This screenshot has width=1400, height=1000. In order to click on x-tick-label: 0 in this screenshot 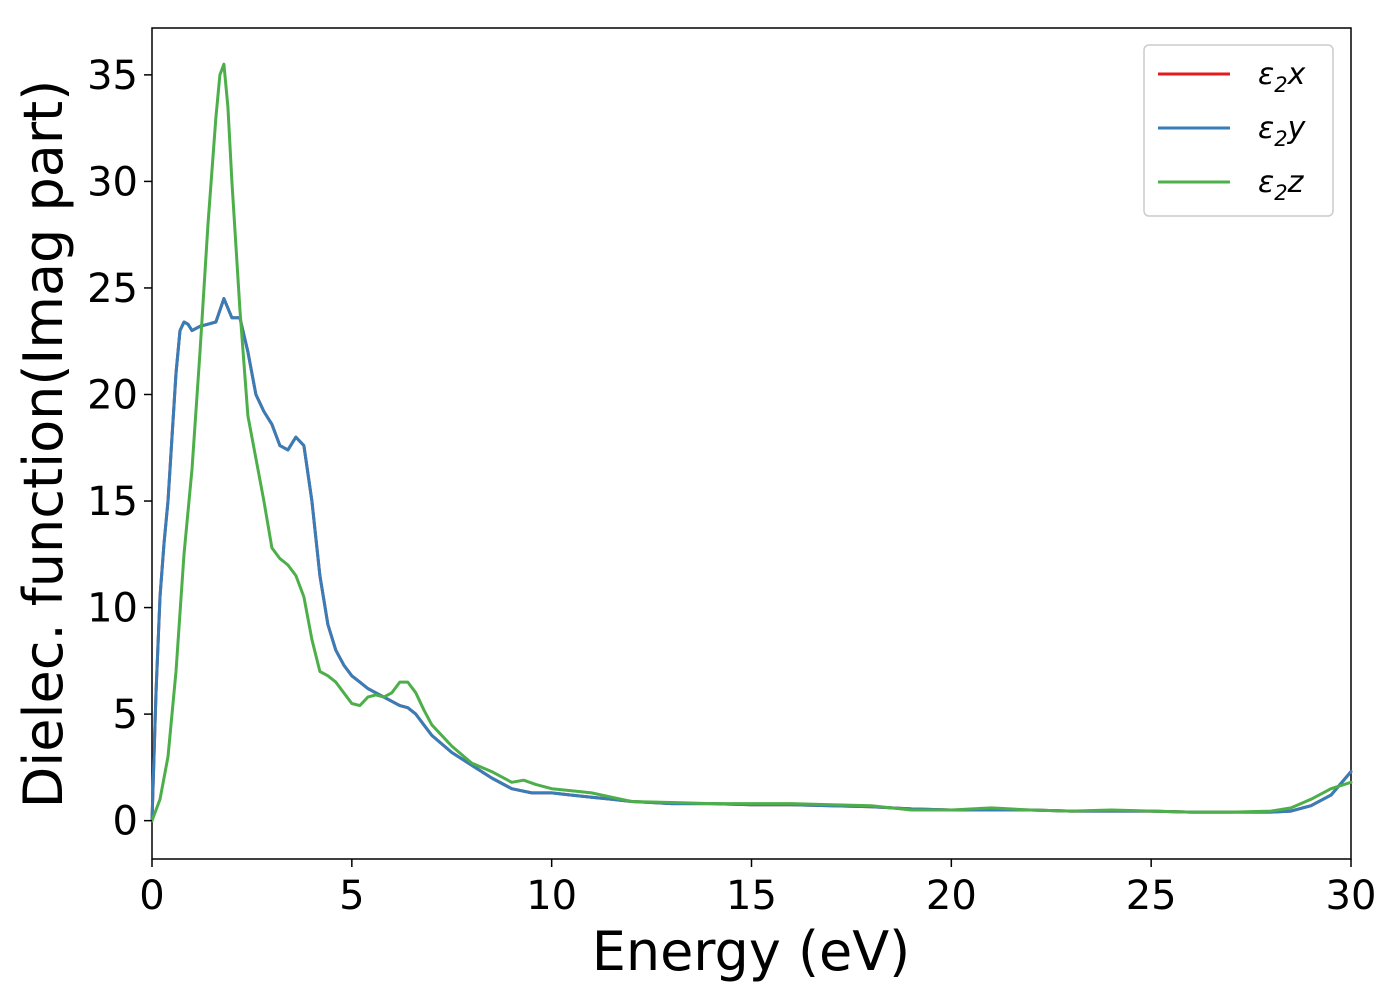, I will do `click(151, 896)`.